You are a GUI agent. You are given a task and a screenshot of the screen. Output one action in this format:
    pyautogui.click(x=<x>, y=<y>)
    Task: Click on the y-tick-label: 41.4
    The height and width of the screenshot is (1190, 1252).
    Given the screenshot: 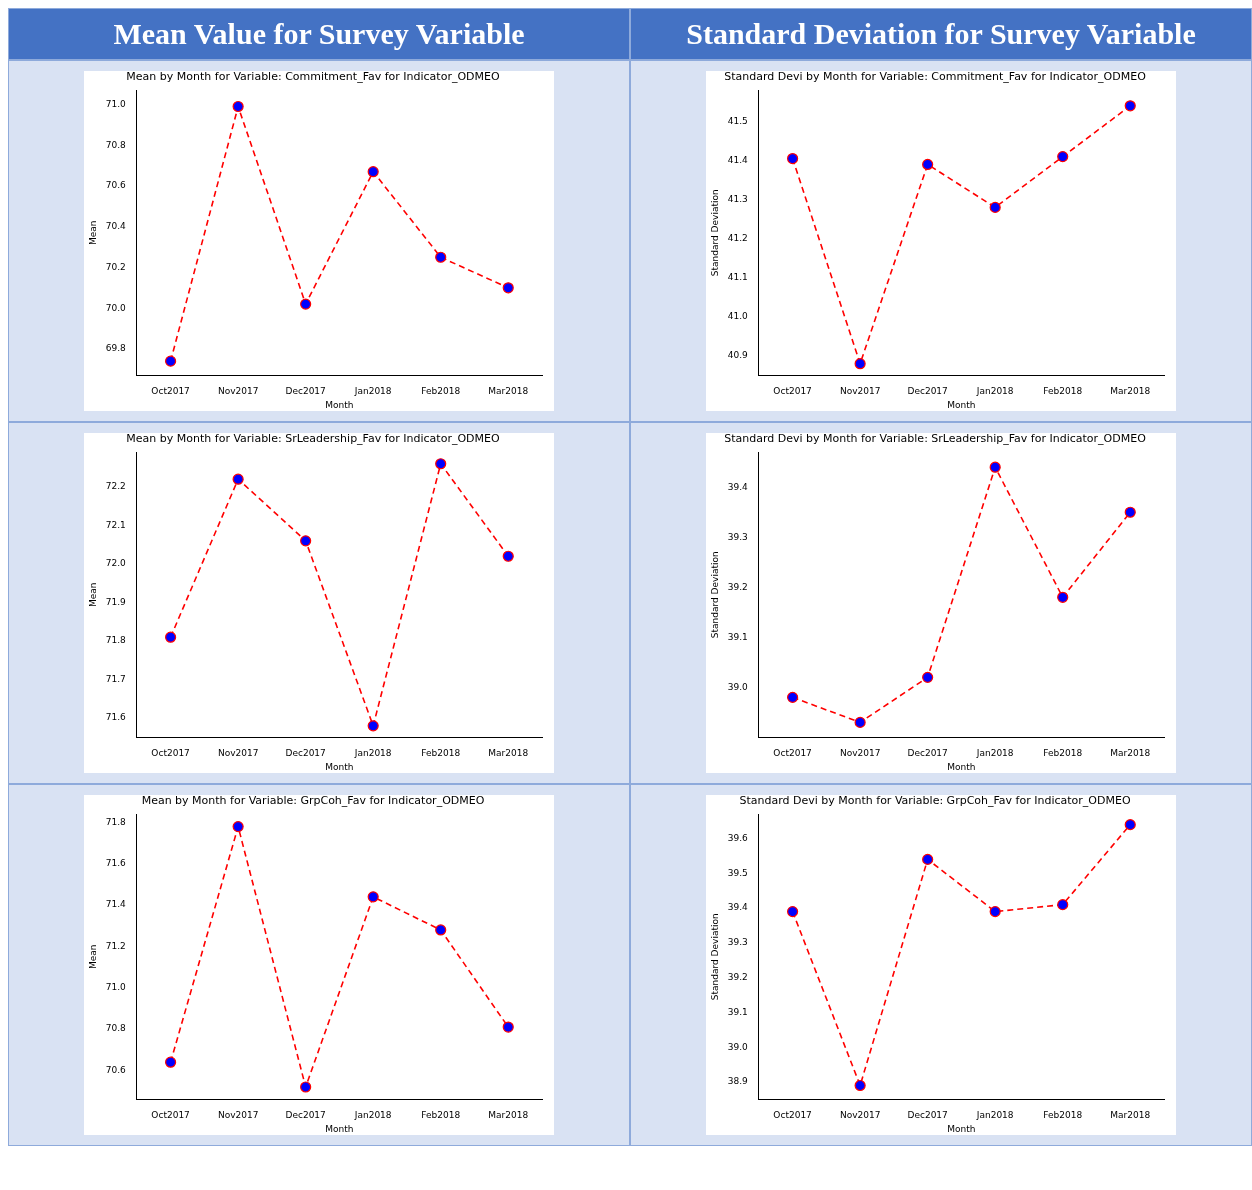 What is the action you would take?
    pyautogui.click(x=738, y=159)
    